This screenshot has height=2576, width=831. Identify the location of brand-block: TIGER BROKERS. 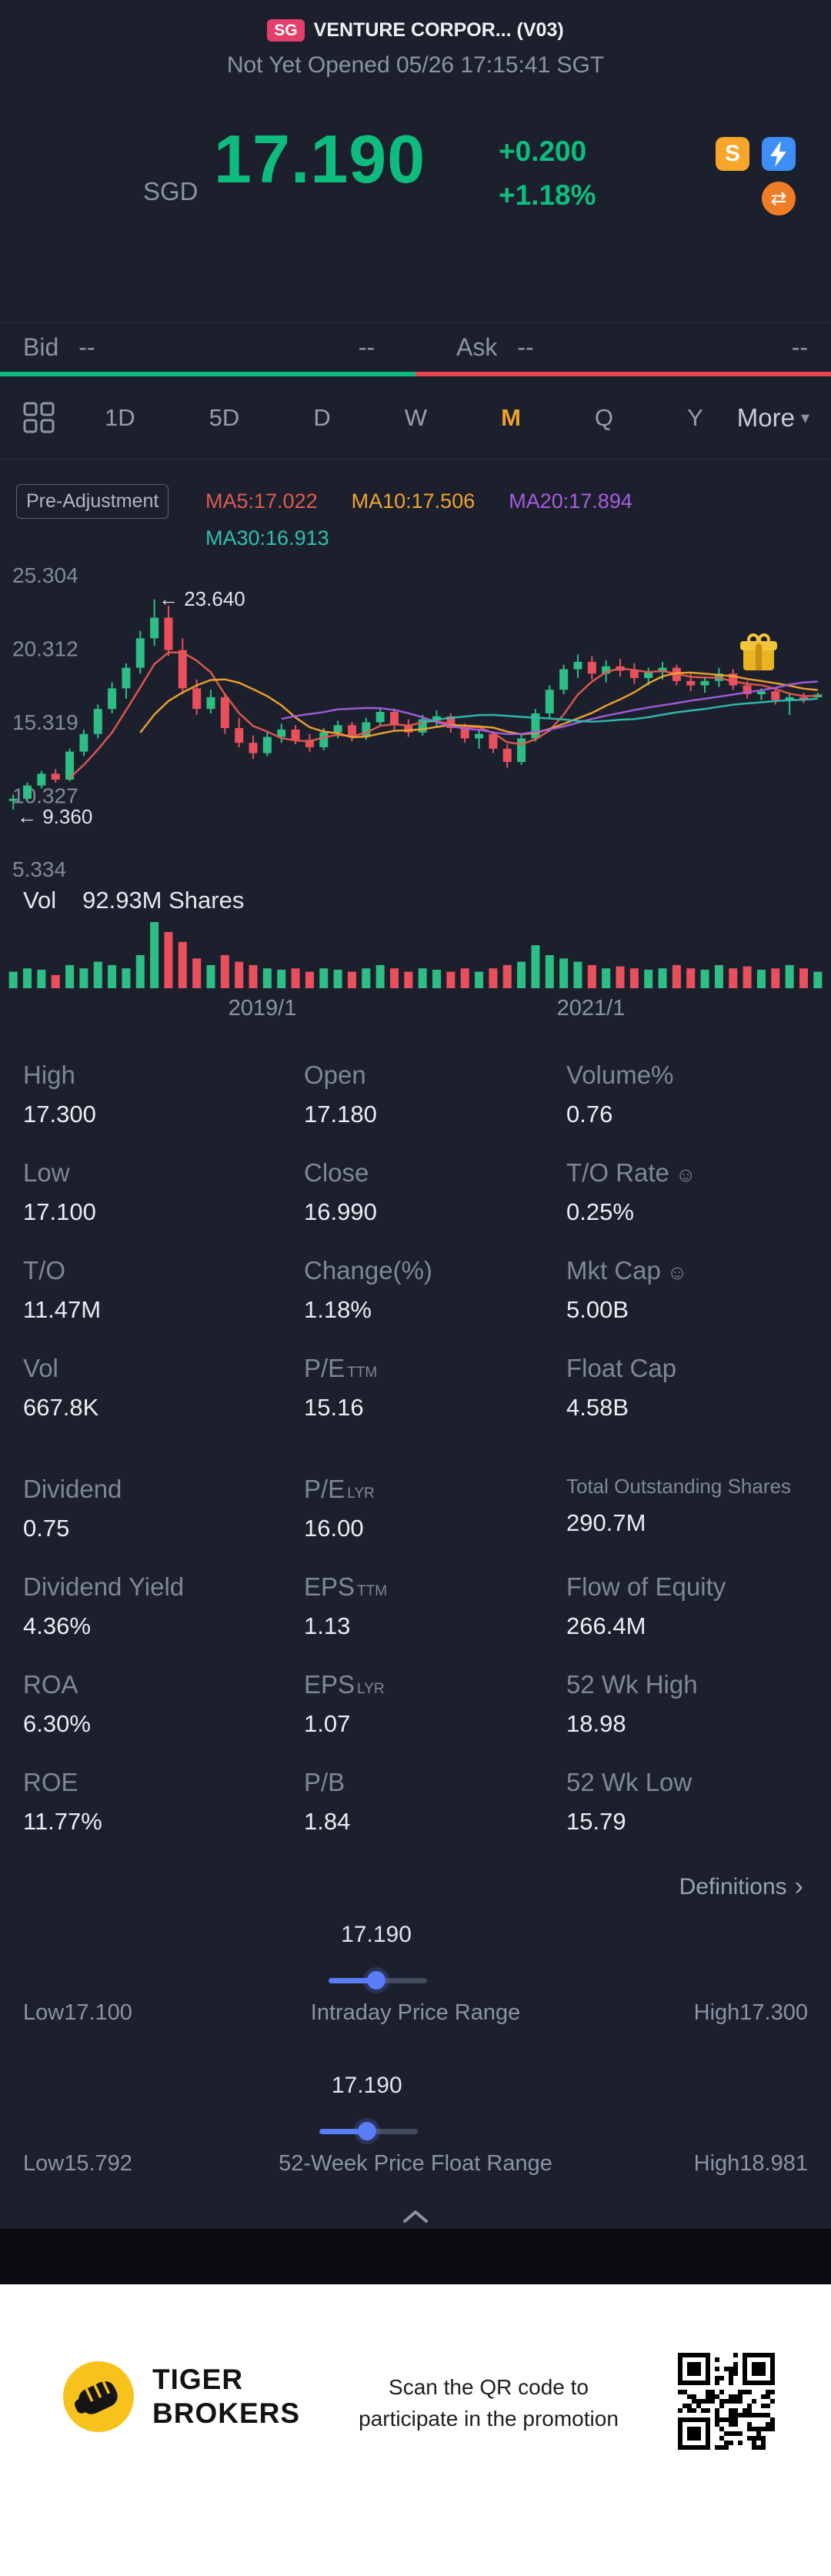
(181, 2397).